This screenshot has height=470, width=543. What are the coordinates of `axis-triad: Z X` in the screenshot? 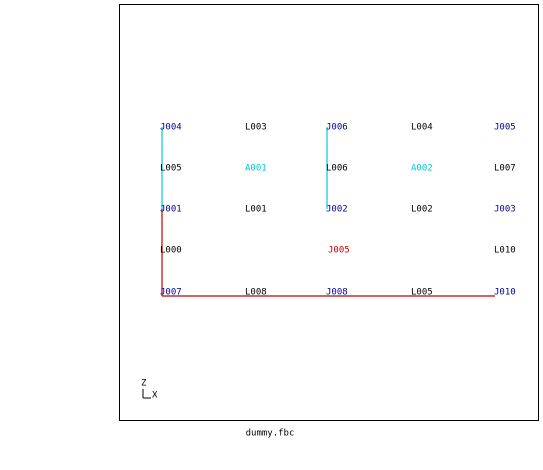 It's located at (149, 390).